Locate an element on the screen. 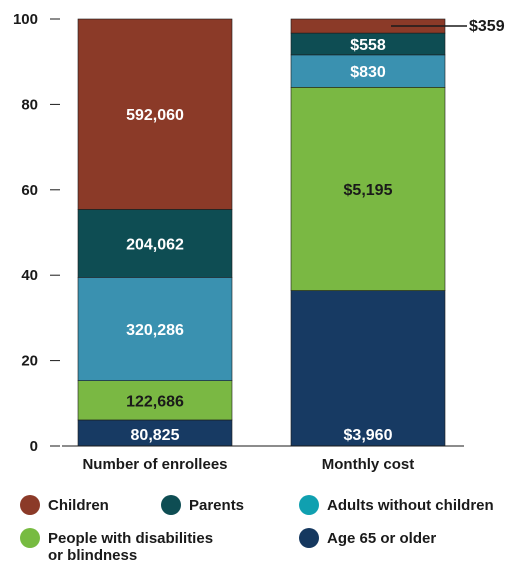 The width and height of the screenshot is (509, 562). y-tick-label: 20 is located at coordinates (29, 361).